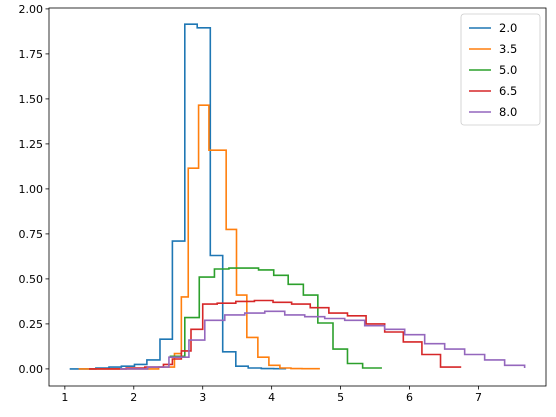  I want to click on legend-label: 3.5, so click(508, 49).